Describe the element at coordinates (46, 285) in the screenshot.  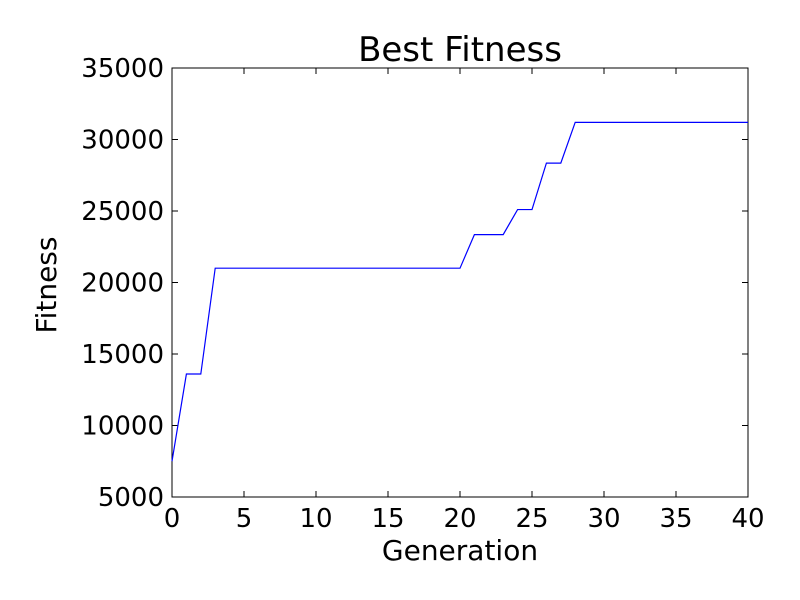
I see `y-axis-title: Fitness` at that location.